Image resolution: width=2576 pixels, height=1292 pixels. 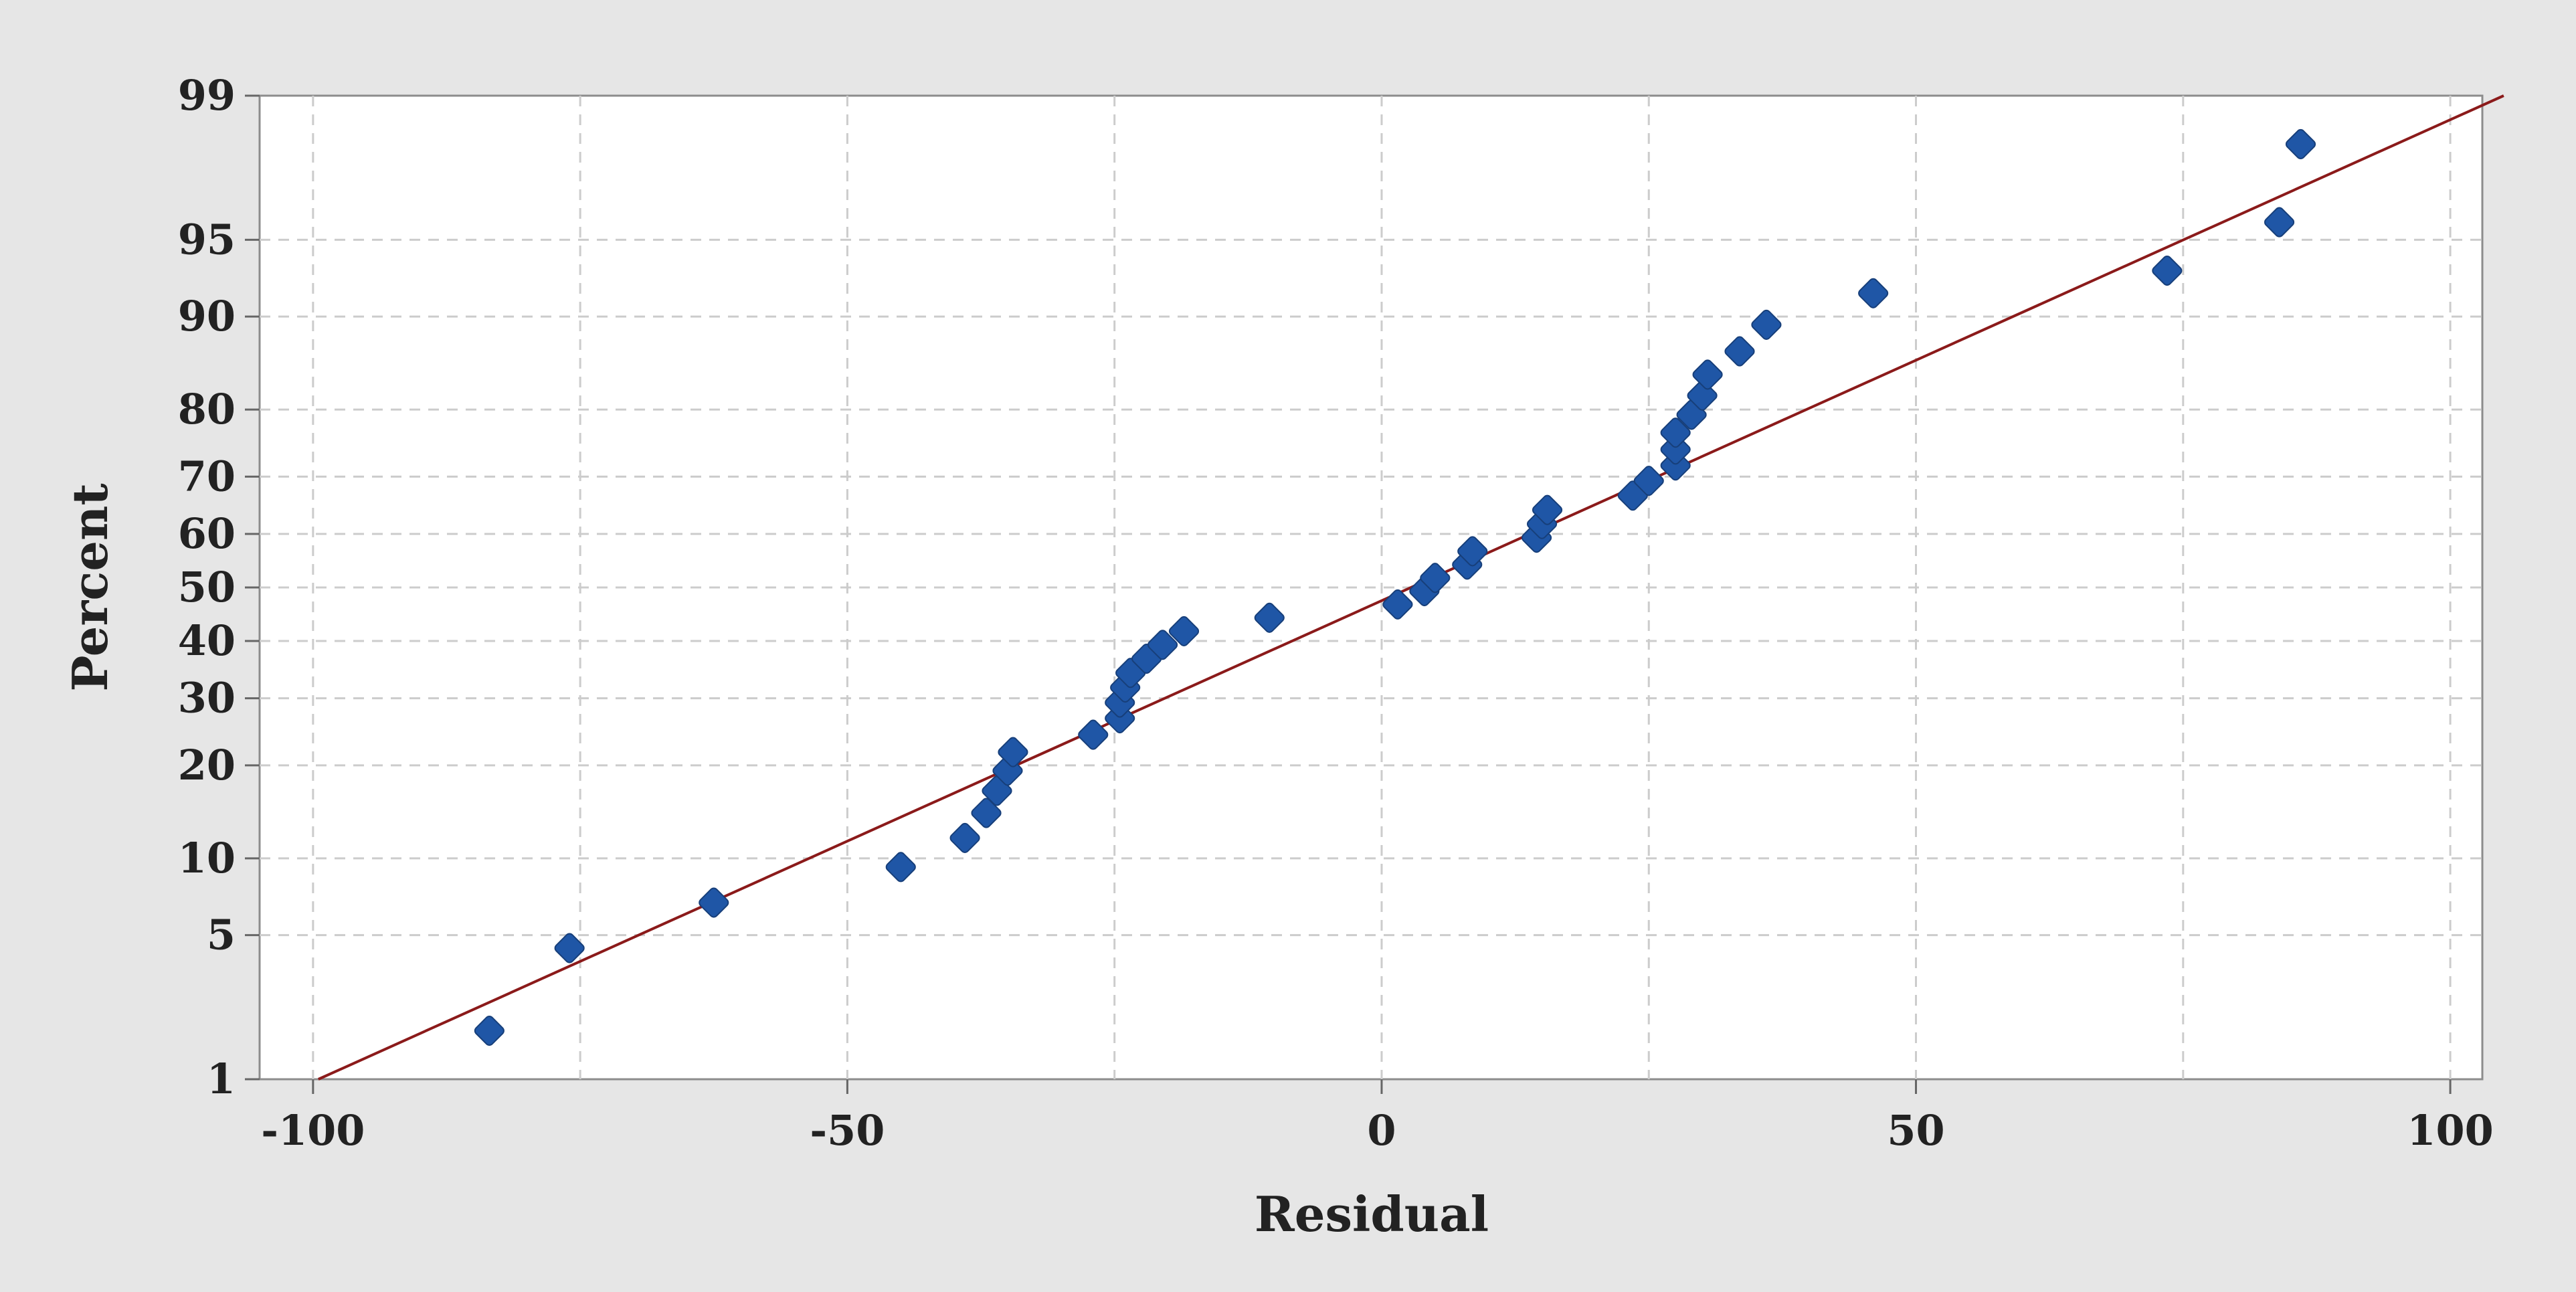 I want to click on y-tick-label: 60, so click(x=207, y=533).